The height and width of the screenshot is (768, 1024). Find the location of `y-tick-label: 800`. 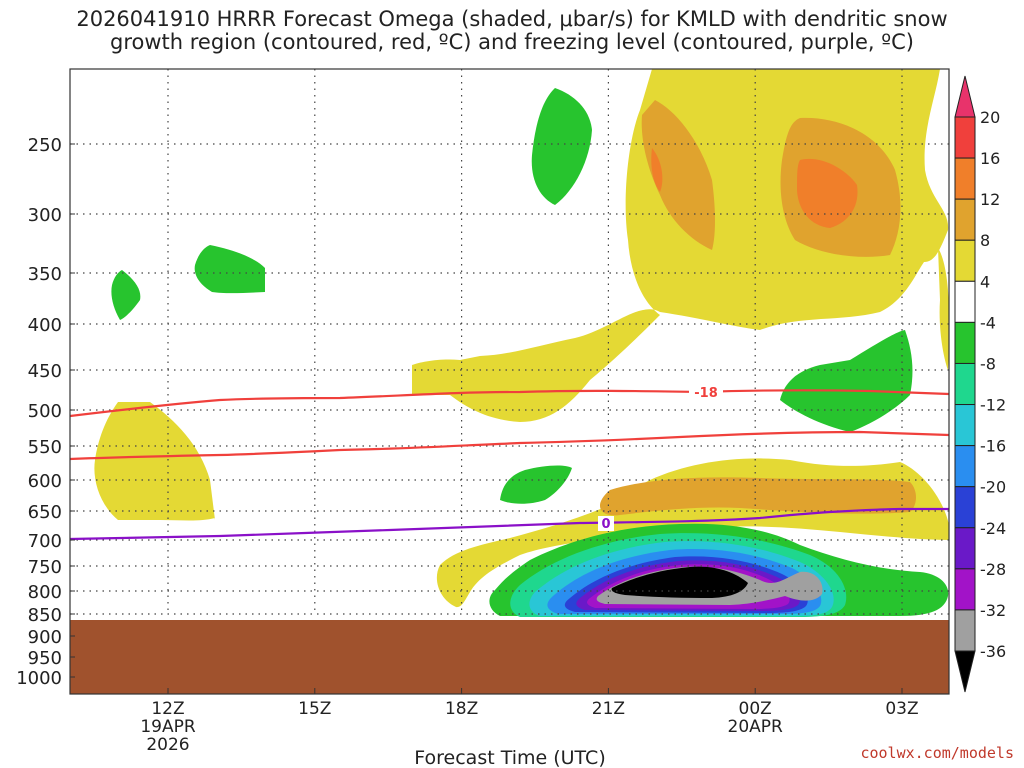

y-tick-label: 800 is located at coordinates (45, 592).